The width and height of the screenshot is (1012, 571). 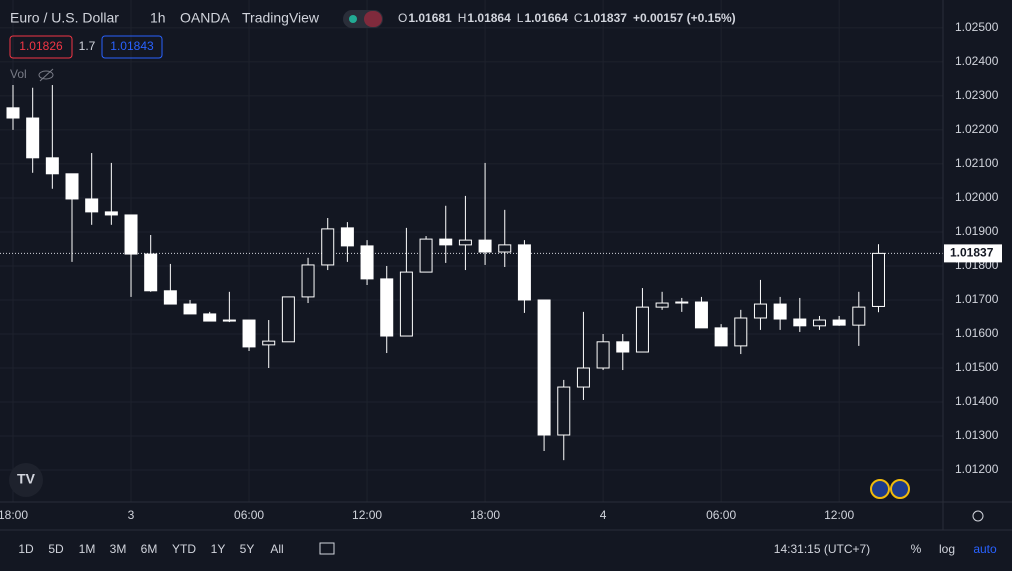 I want to click on hide-icon, so click(x=46, y=75).